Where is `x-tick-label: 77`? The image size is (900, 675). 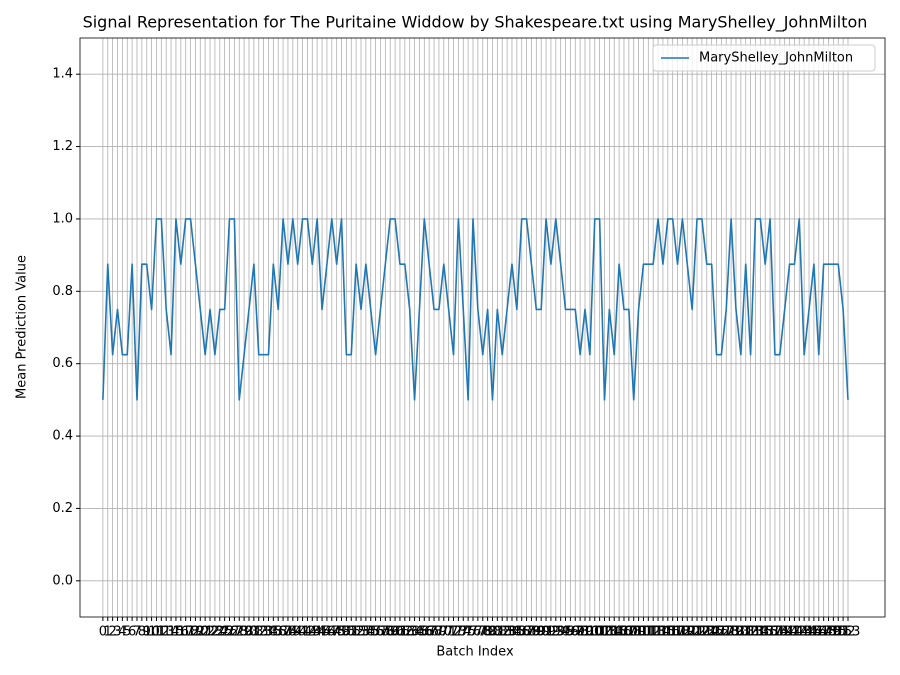
x-tick-label: 77 is located at coordinates (478, 632).